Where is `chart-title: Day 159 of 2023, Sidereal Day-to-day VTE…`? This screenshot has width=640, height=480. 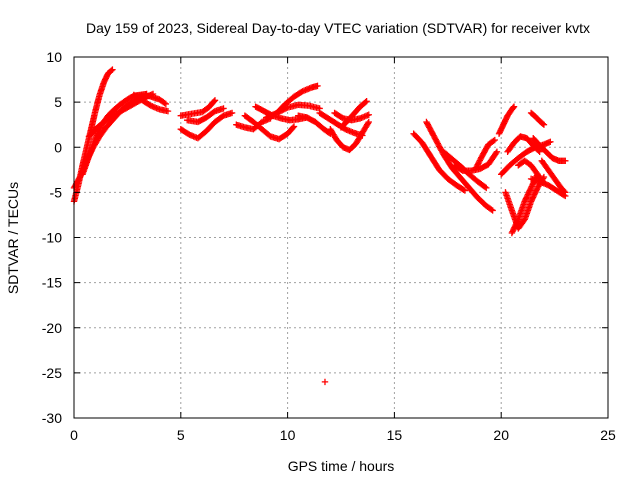 chart-title: Day 159 of 2023, Sidereal Day-to-day VTE… is located at coordinates (338, 28).